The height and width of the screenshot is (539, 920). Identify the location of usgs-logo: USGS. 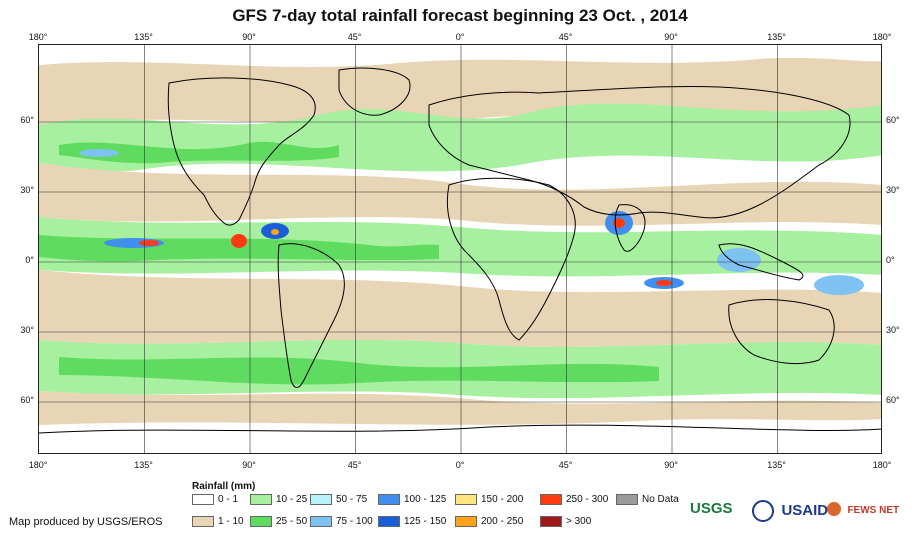
(711, 515).